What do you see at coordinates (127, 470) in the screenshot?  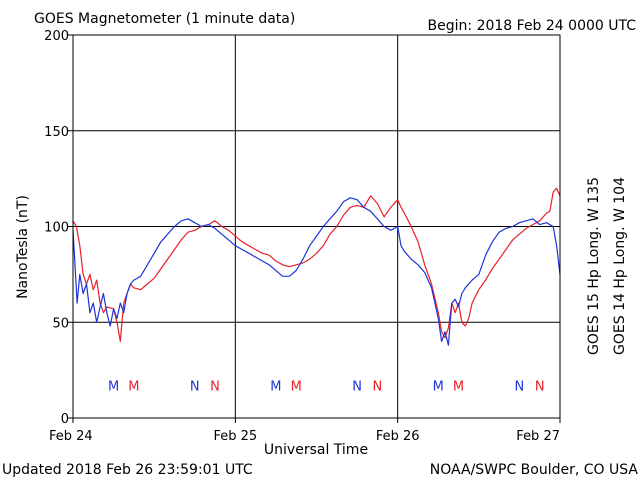 I see `updated-label: Updated 2018 Feb 26 23:59:01 UTC` at bounding box center [127, 470].